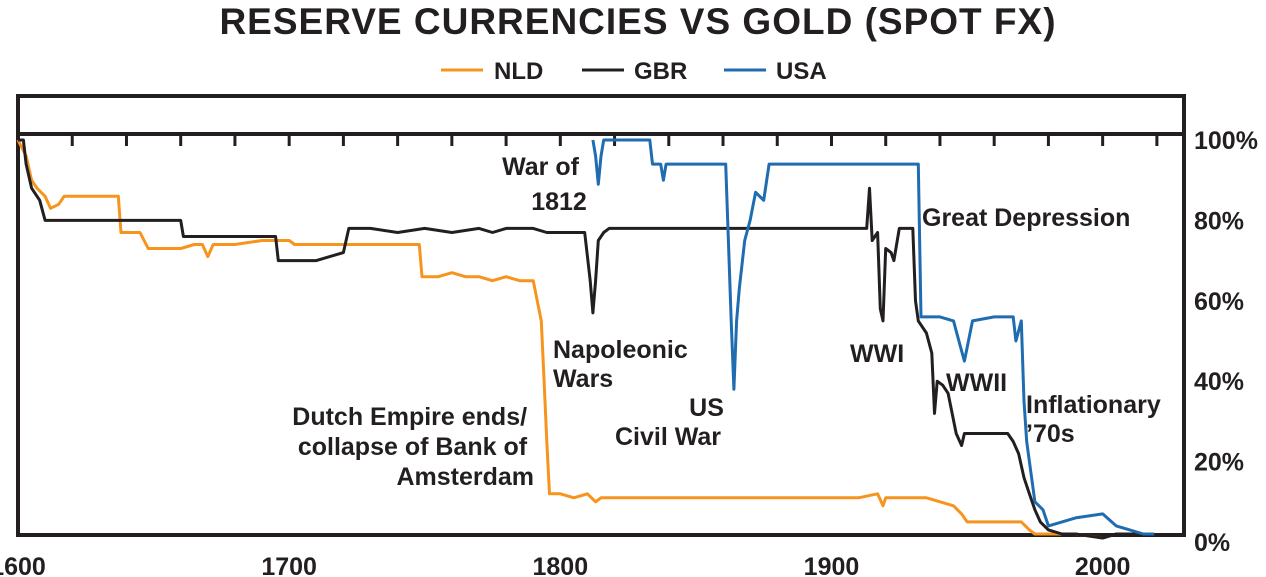 The image size is (1266, 577). I want to click on annotation-inflationary-70s: Inflationary ’70s, so click(1097, 419).